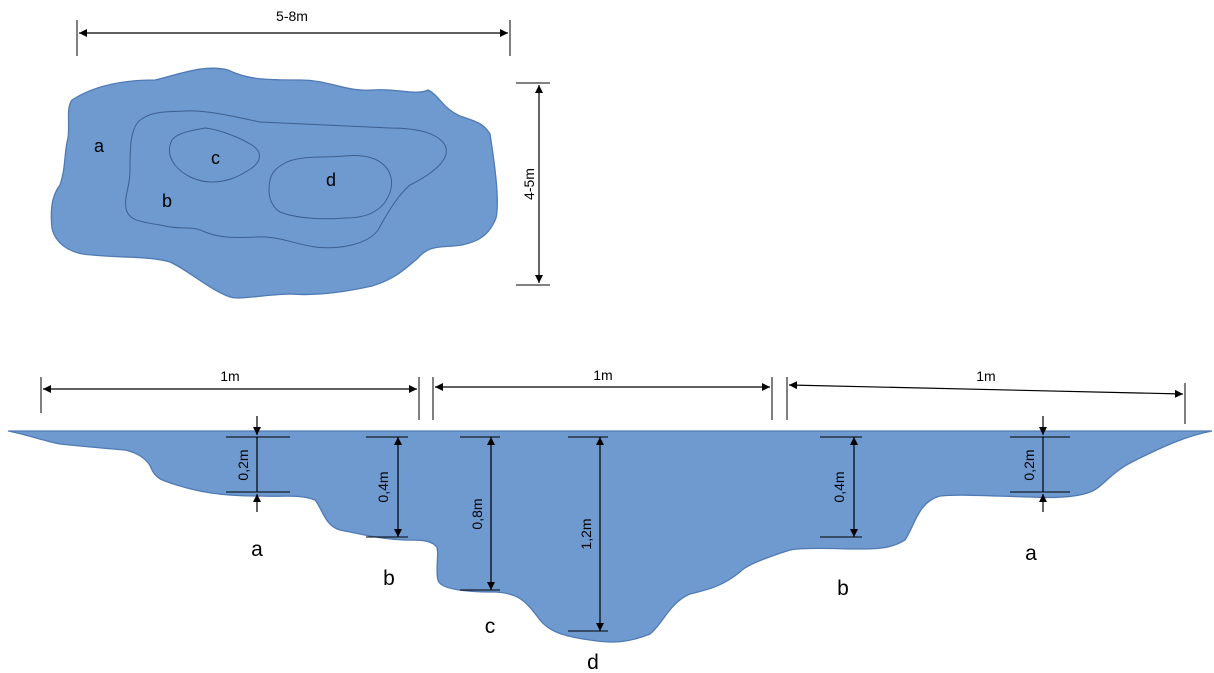 The width and height of the screenshot is (1214, 673). I want to click on segment-label-3: 1m, so click(985, 376).